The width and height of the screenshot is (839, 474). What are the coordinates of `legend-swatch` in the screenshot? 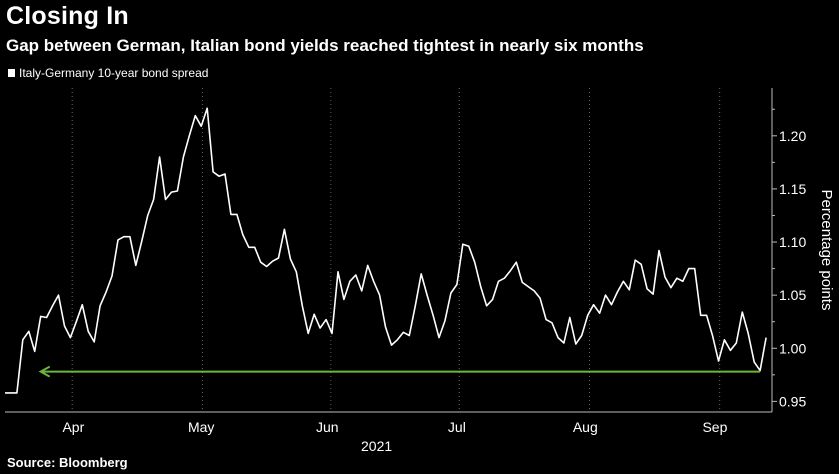 It's located at (11, 73).